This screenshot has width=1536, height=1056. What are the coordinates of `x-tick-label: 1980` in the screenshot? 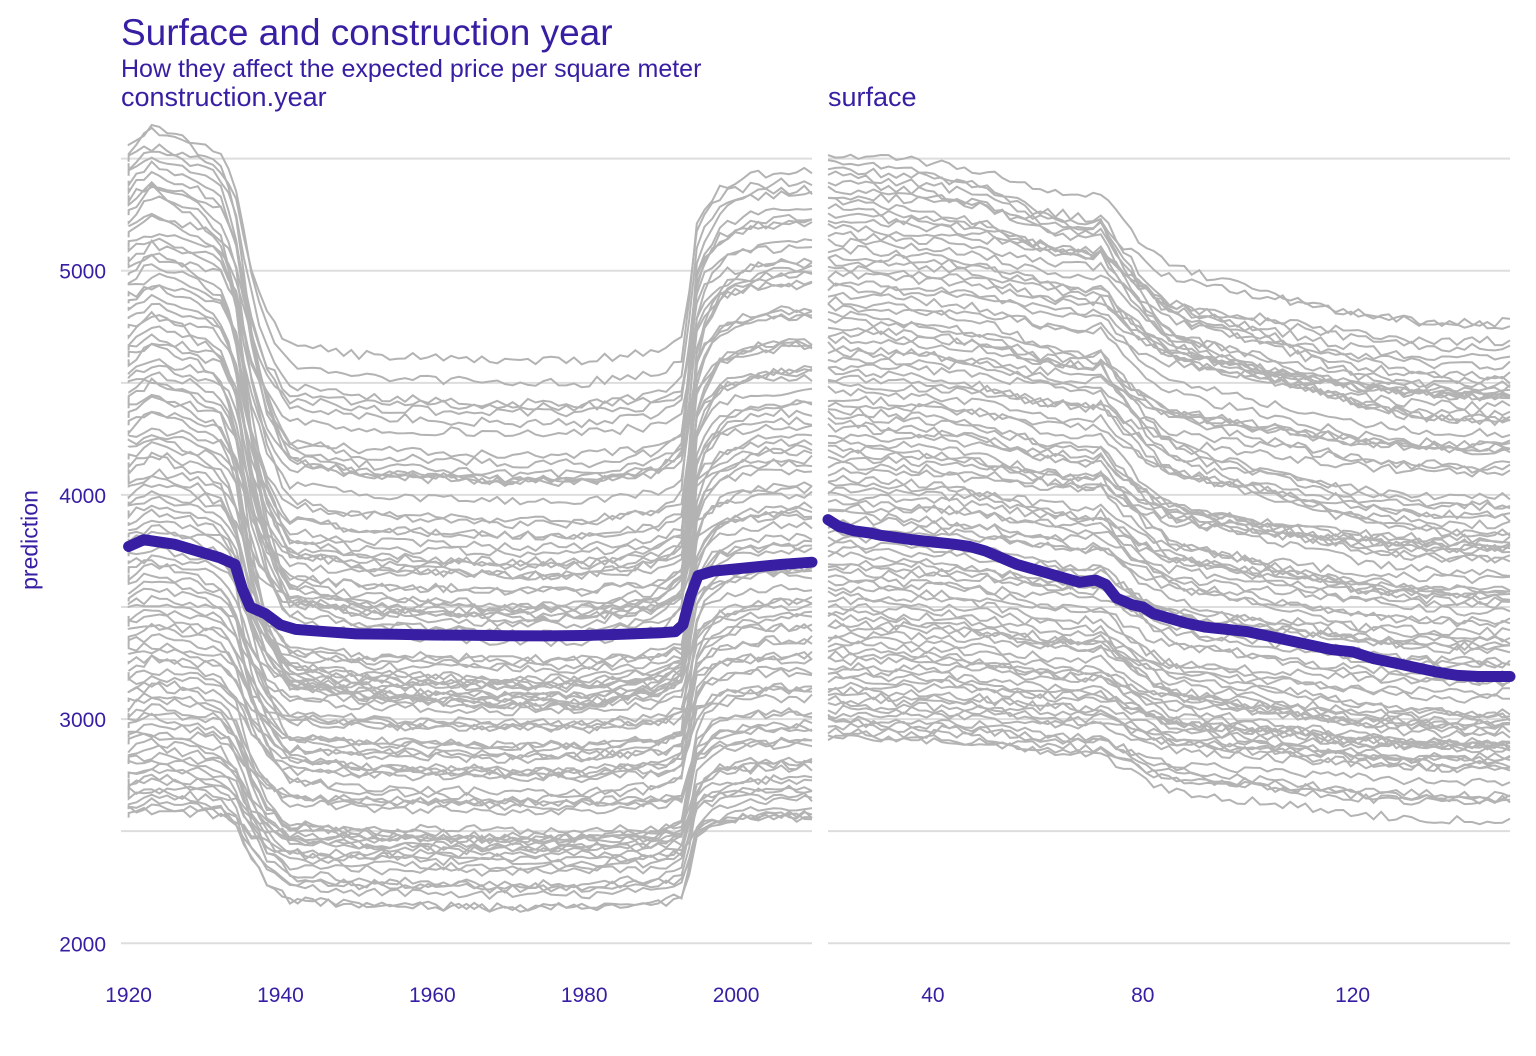 It's located at (584, 995).